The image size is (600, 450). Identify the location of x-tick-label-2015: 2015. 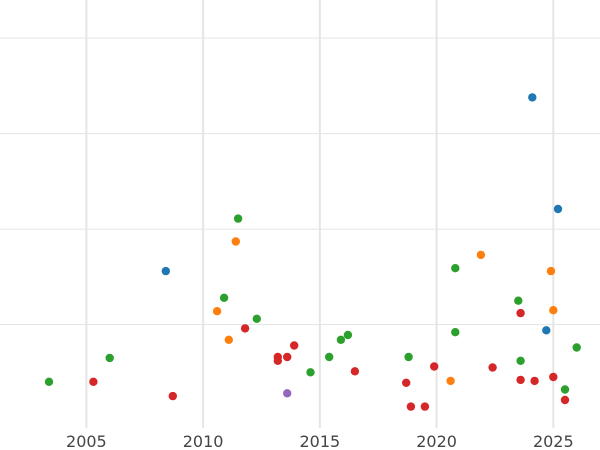
(319, 441).